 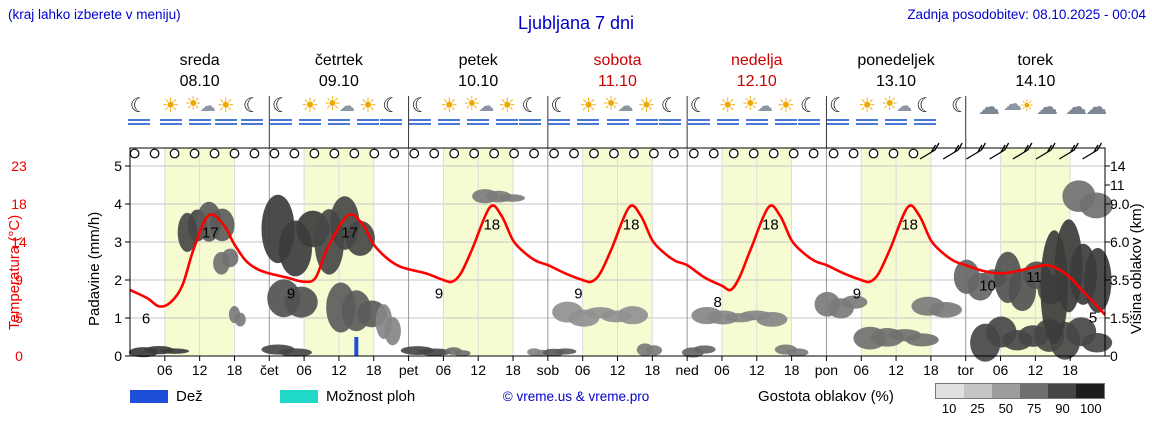 What do you see at coordinates (19, 280) in the screenshot?
I see `temperature-tick: 9` at bounding box center [19, 280].